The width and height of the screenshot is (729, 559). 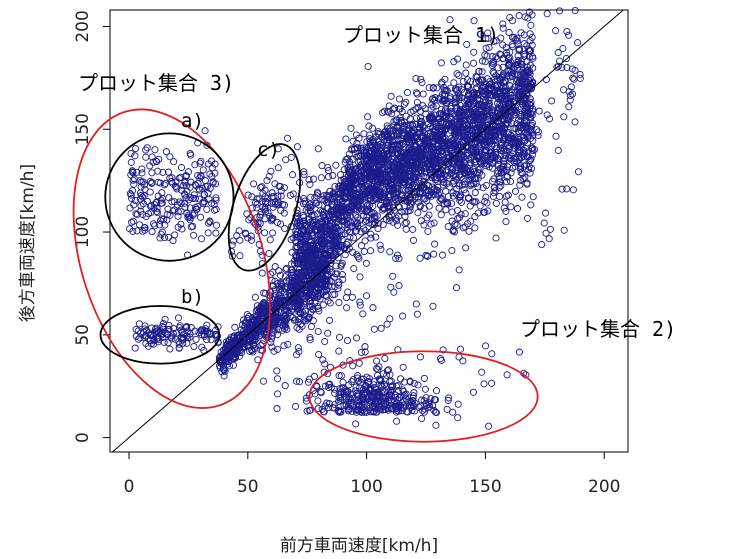 I want to click on annotation-a: a), so click(x=192, y=121).